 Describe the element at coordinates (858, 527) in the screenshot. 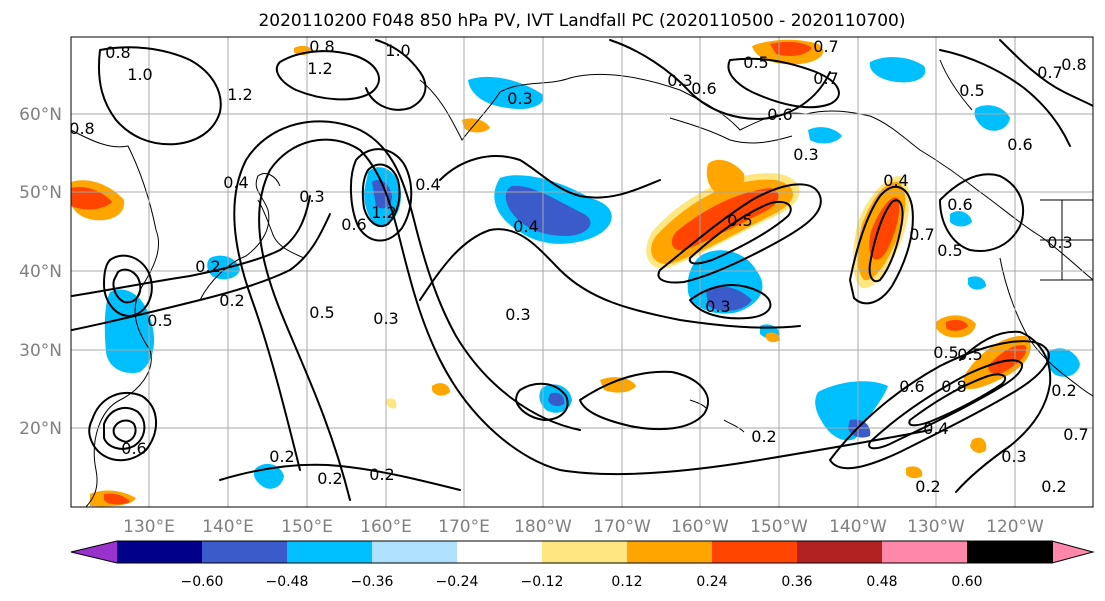

I see `lon-label: 140°W` at that location.